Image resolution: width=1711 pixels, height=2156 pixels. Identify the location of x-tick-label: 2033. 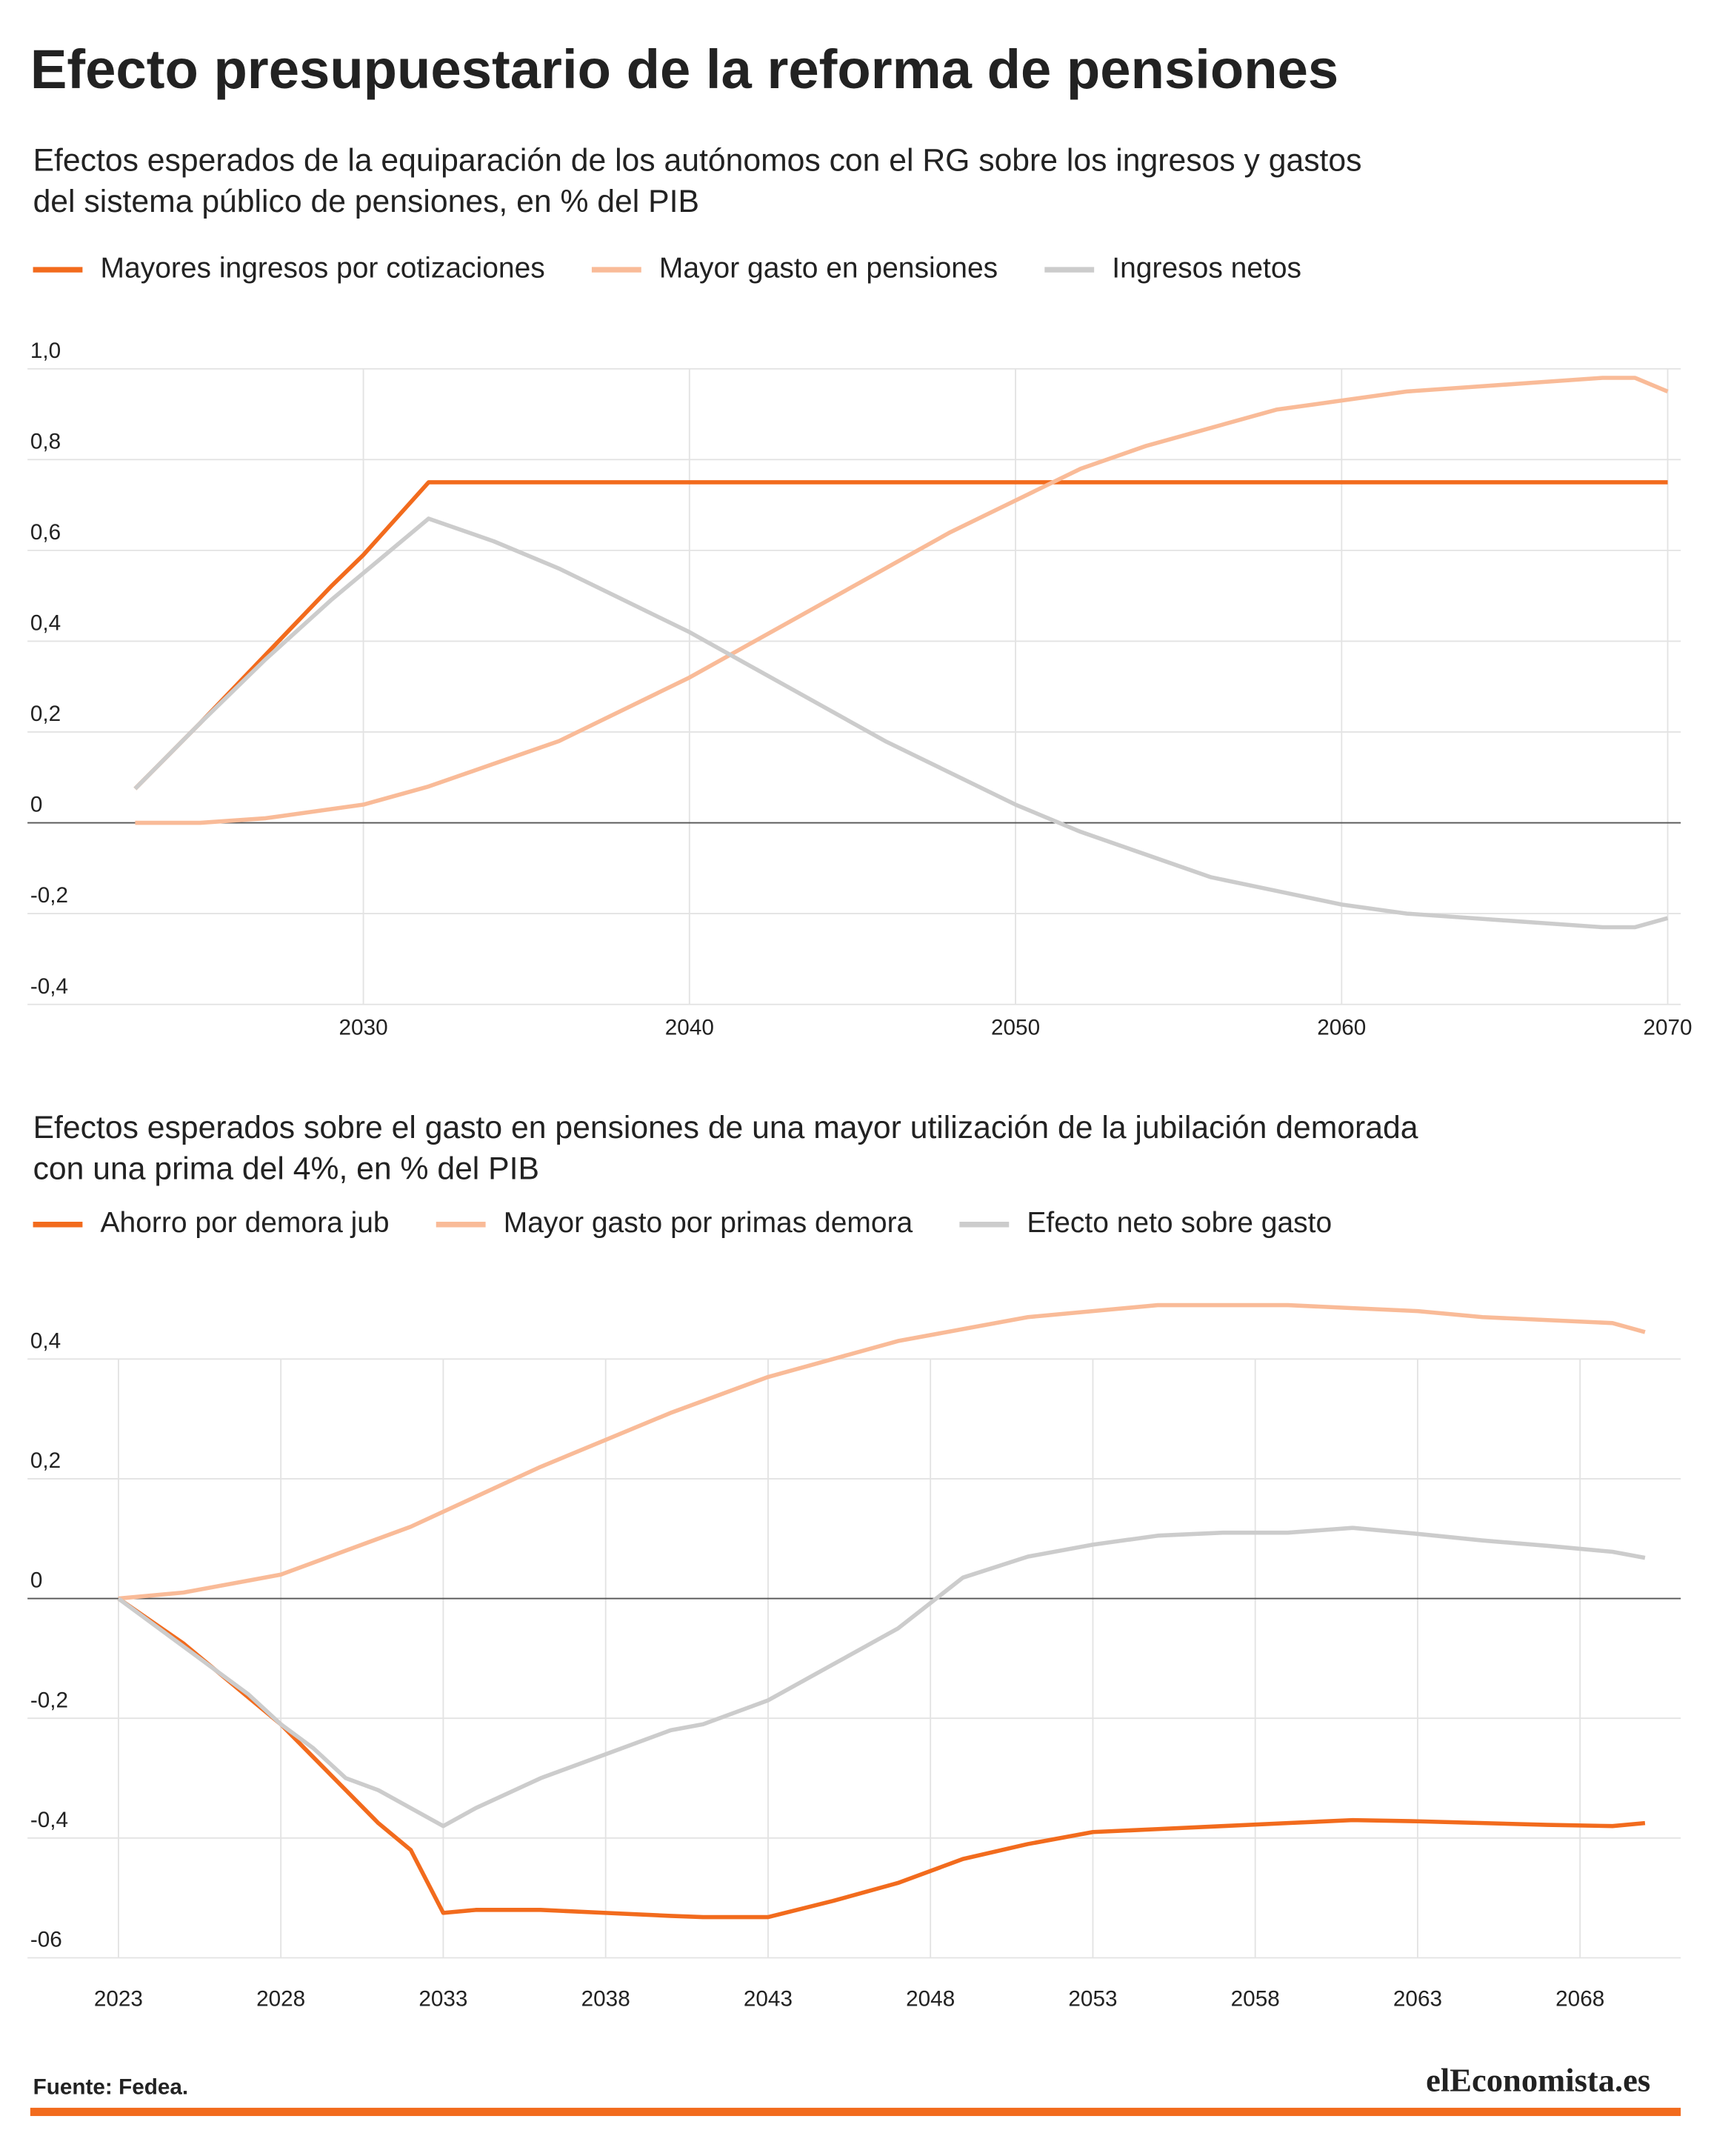
(442, 1998).